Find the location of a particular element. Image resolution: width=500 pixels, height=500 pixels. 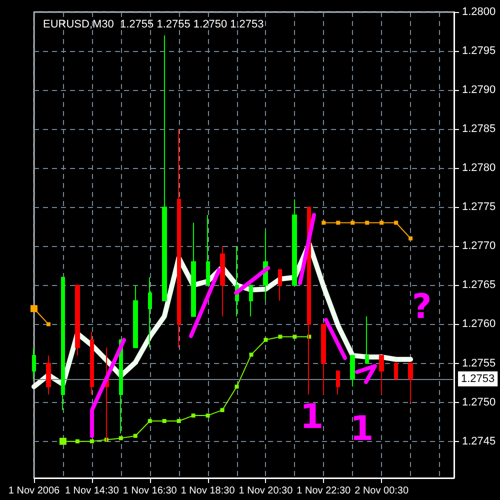

y-tick-label: 1.2780 is located at coordinates (479, 168).